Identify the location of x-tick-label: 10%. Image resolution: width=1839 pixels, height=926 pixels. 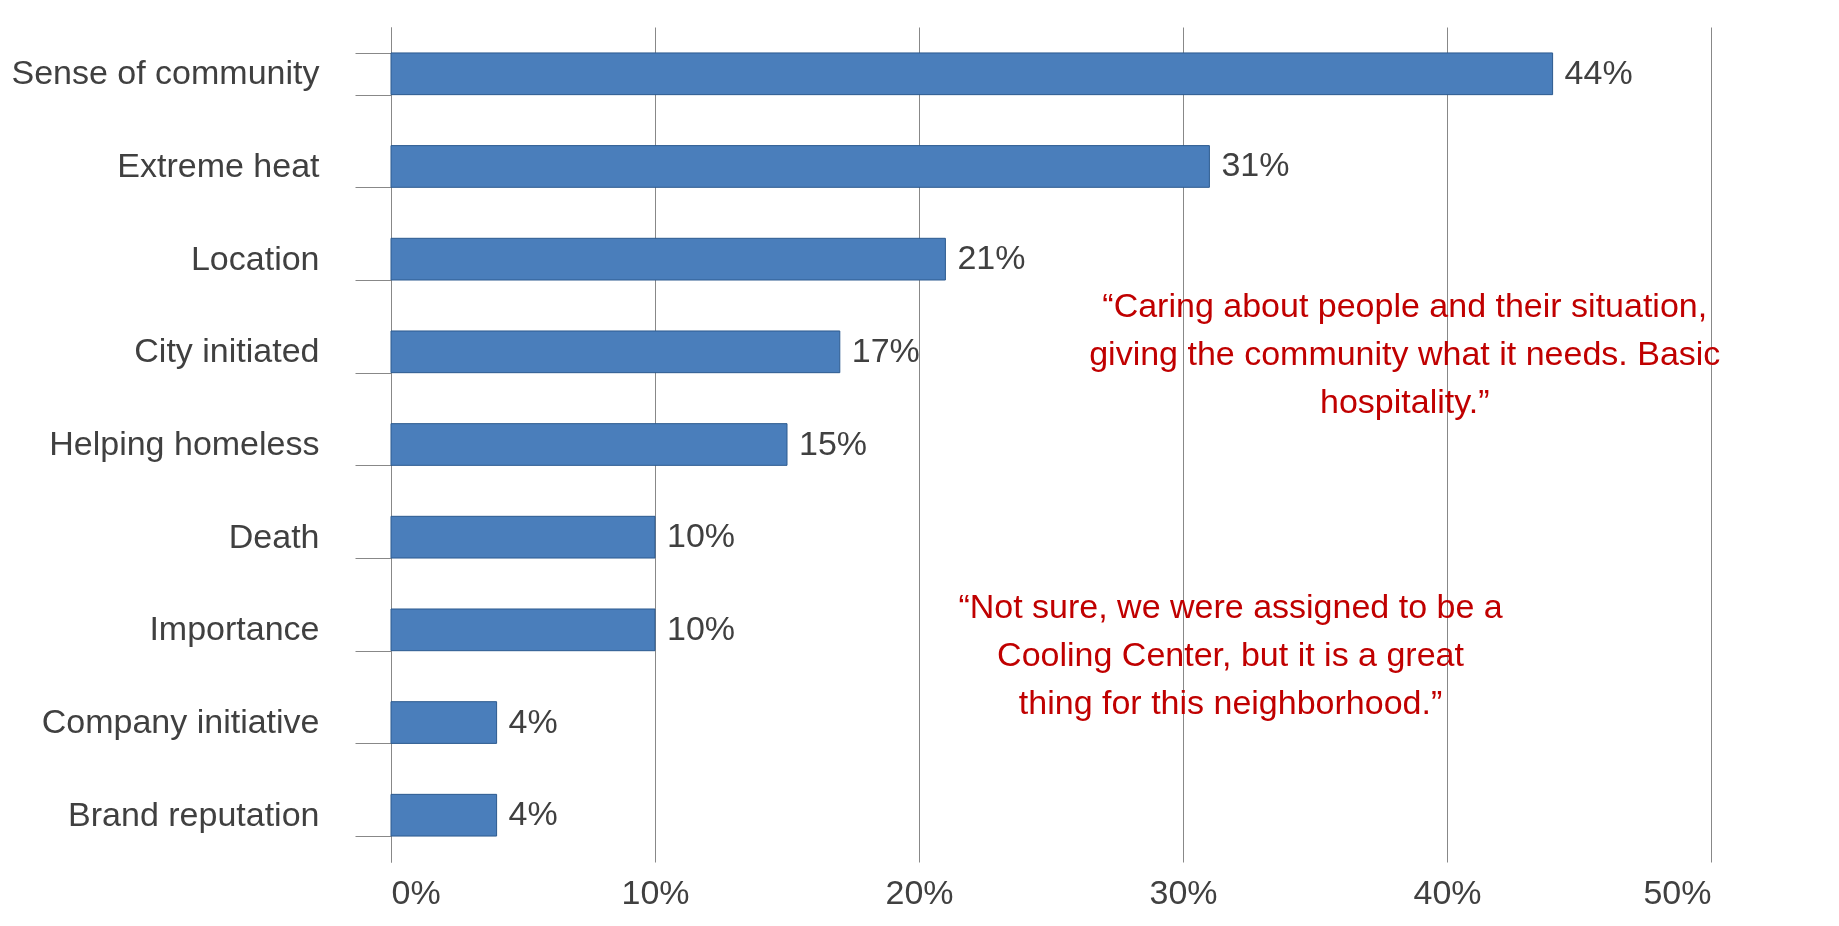
(655, 891).